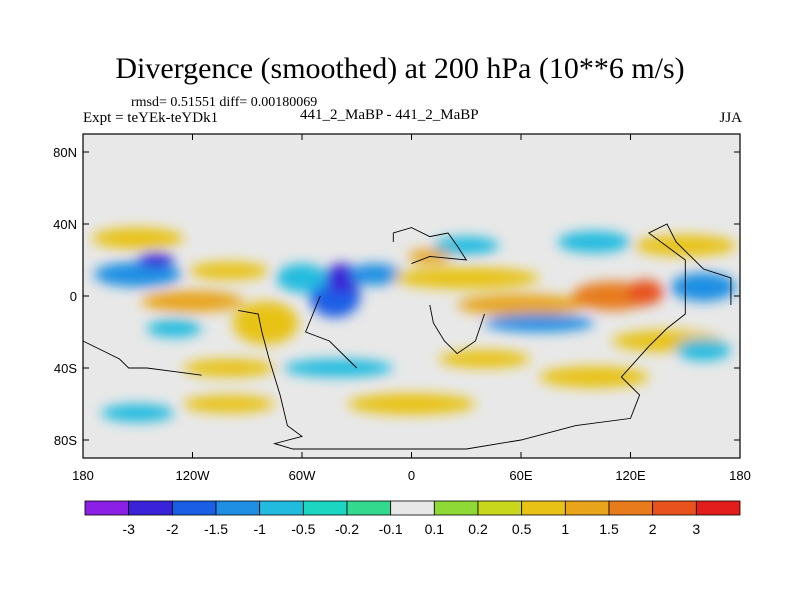  I want to click on colorbar-label: 0.5, so click(522, 529).